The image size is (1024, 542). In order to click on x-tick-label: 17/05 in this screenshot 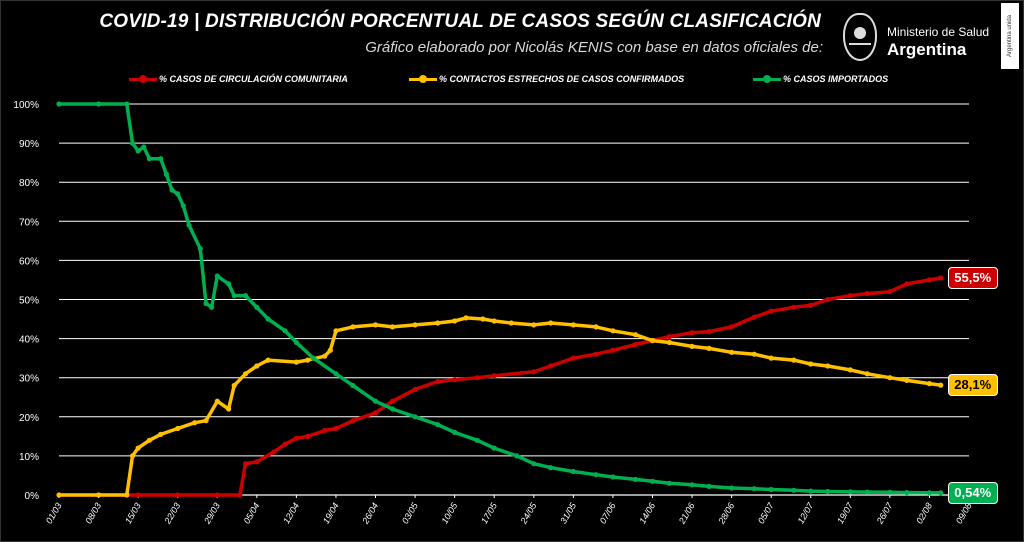, I will do `click(489, 512)`.